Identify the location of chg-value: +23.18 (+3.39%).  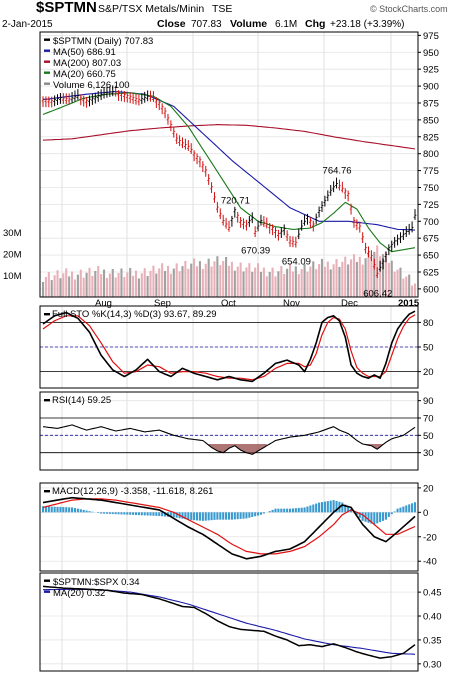
(367, 24).